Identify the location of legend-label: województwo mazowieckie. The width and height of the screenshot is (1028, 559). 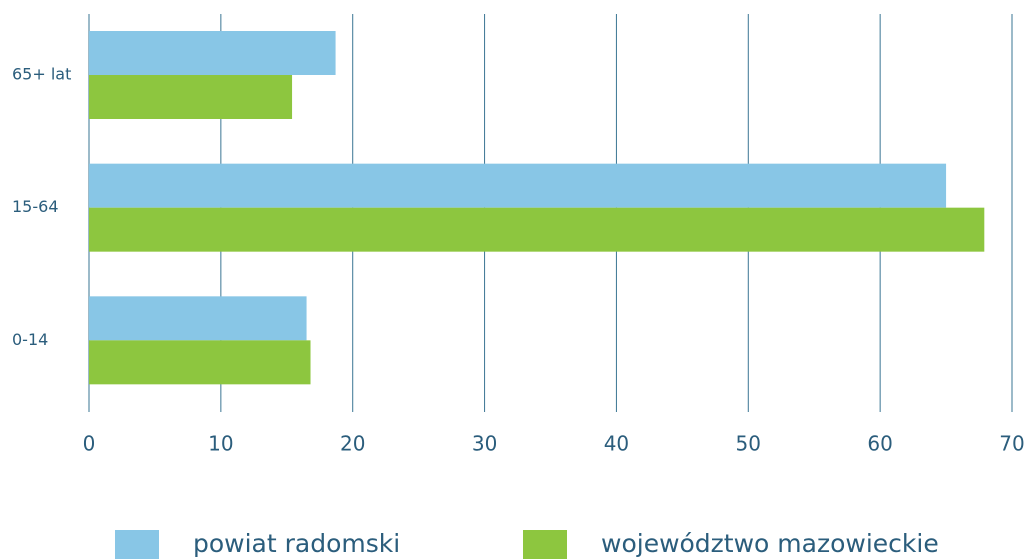
(770, 543).